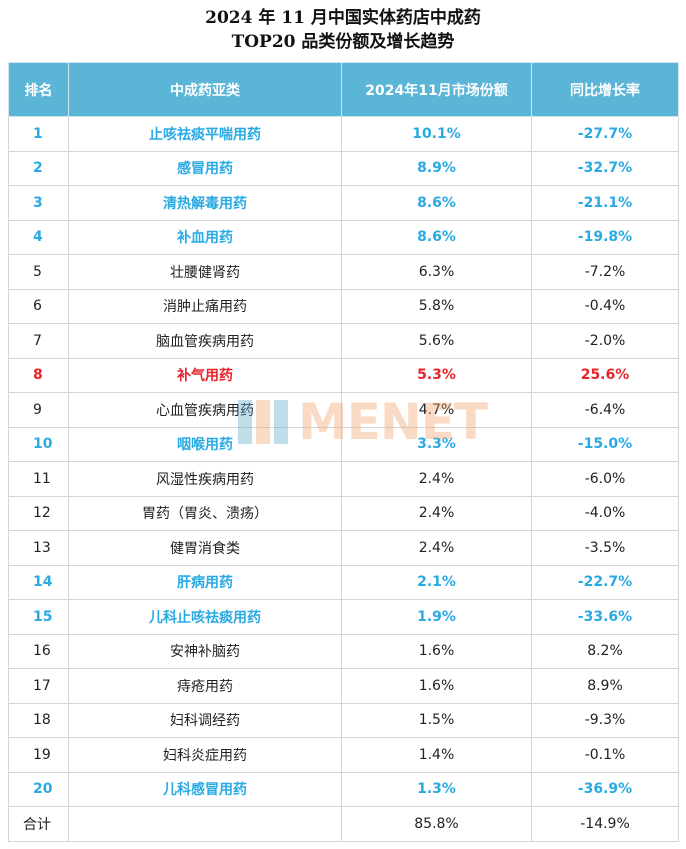  What do you see at coordinates (436, 789) in the screenshot?
I see `cell-share: 1.3%` at bounding box center [436, 789].